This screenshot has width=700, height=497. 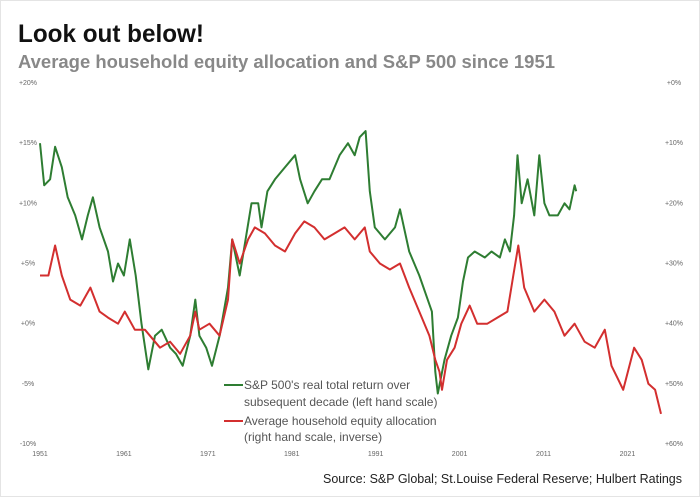 What do you see at coordinates (674, 143) in the screenshot?
I see `right-axis-tick: +10%` at bounding box center [674, 143].